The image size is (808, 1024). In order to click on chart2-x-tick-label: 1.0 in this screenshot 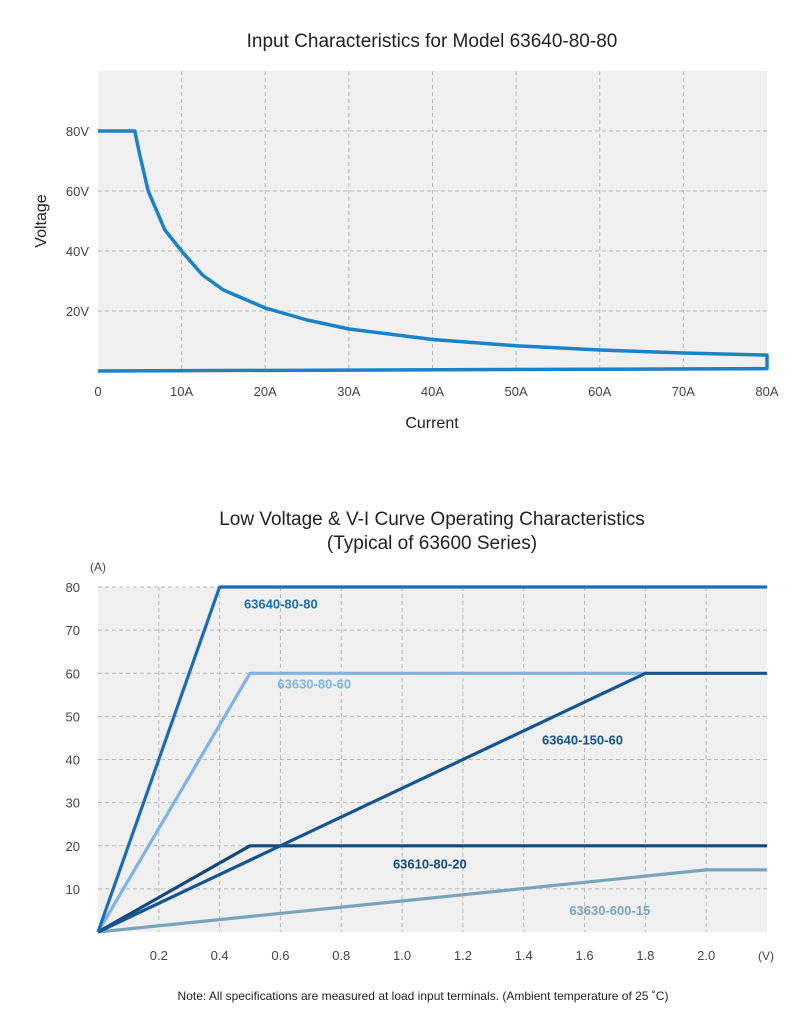, I will do `click(402, 955)`.